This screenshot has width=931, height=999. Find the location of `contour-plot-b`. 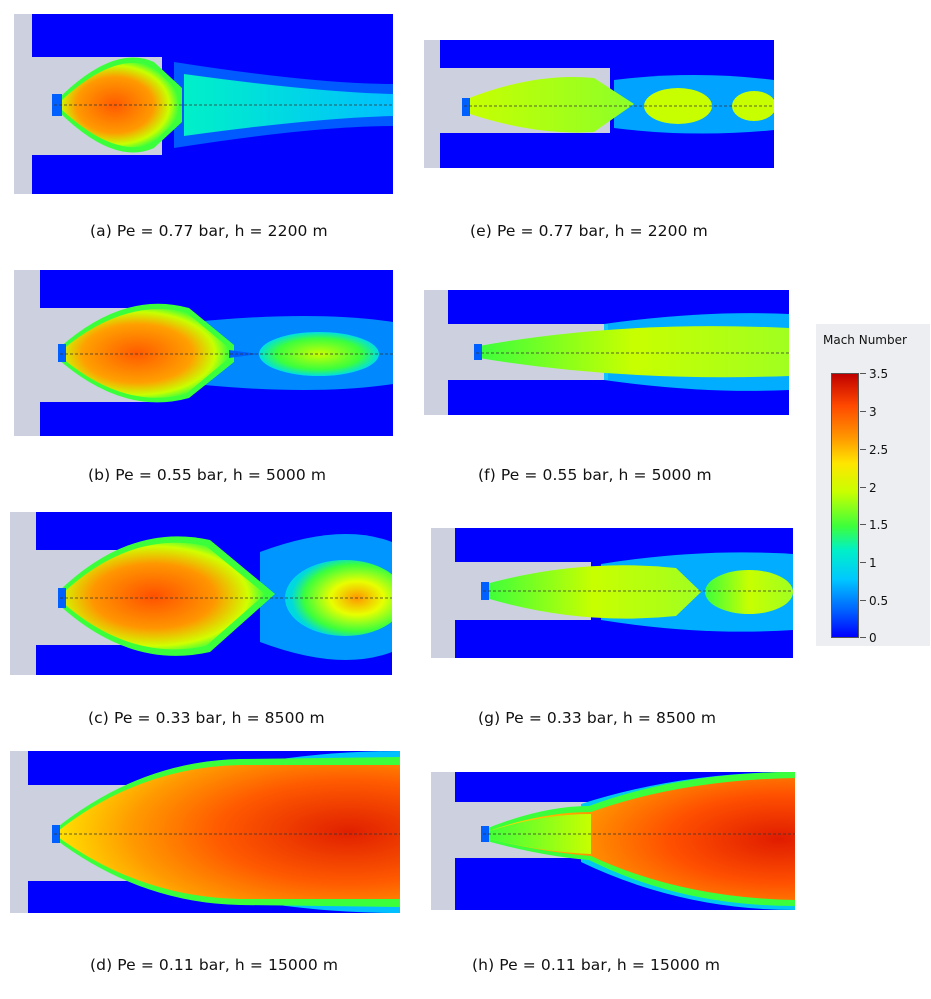

contour-plot-b is located at coordinates (203, 353).